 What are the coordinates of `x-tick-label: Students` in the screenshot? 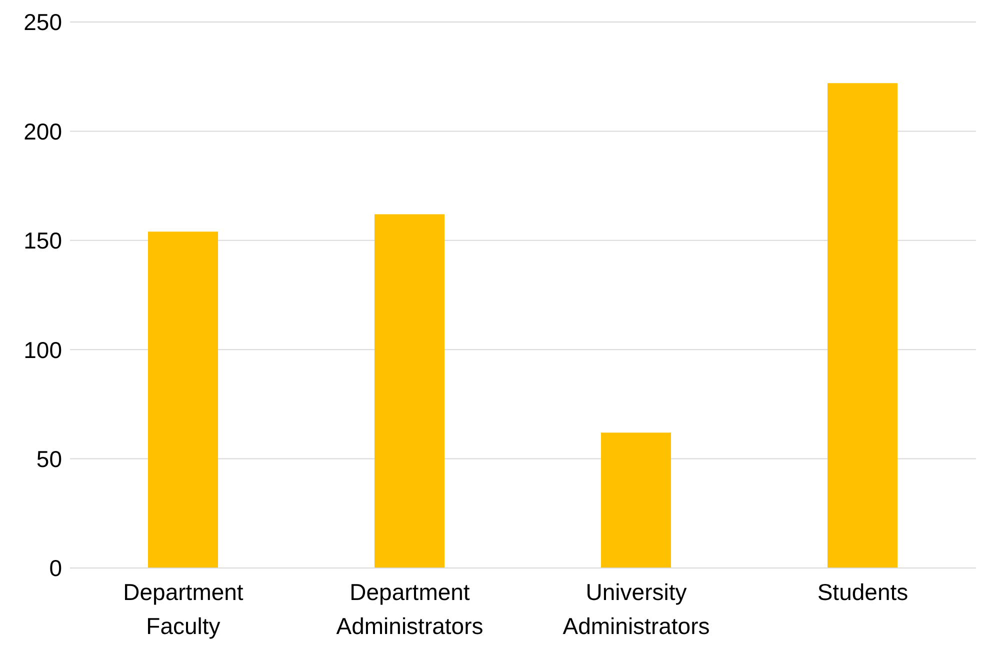 It's located at (862, 592).